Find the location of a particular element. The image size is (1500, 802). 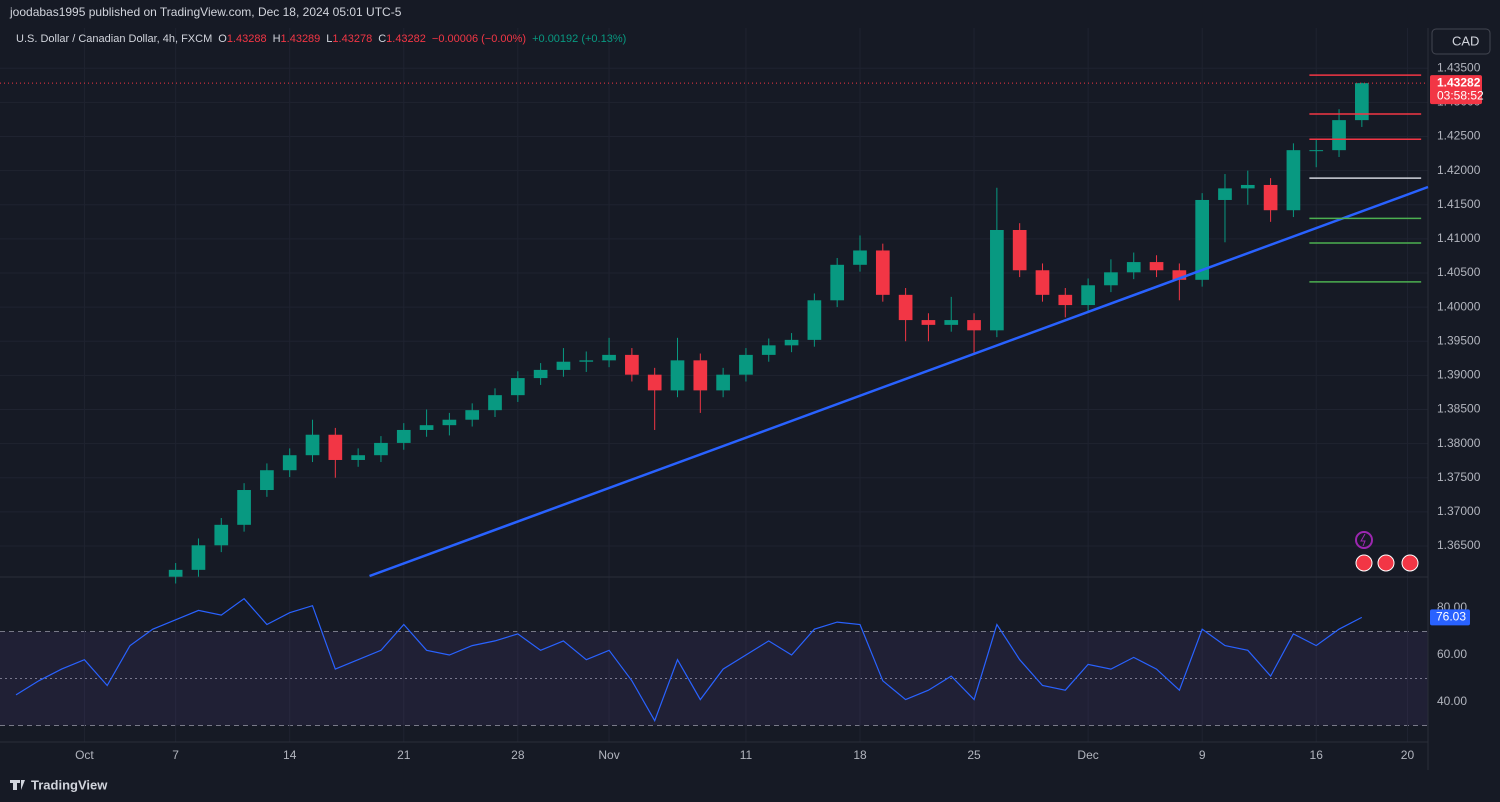

x-tick-label: 9 is located at coordinates (1202, 755).